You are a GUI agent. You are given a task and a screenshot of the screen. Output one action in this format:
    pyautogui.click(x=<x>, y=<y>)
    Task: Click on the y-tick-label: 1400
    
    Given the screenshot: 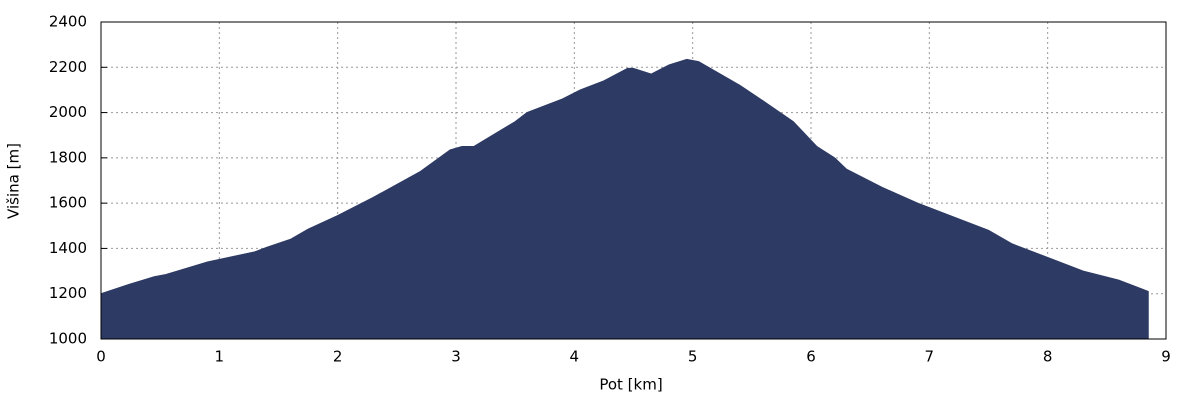 What is the action you would take?
    pyautogui.click(x=68, y=248)
    